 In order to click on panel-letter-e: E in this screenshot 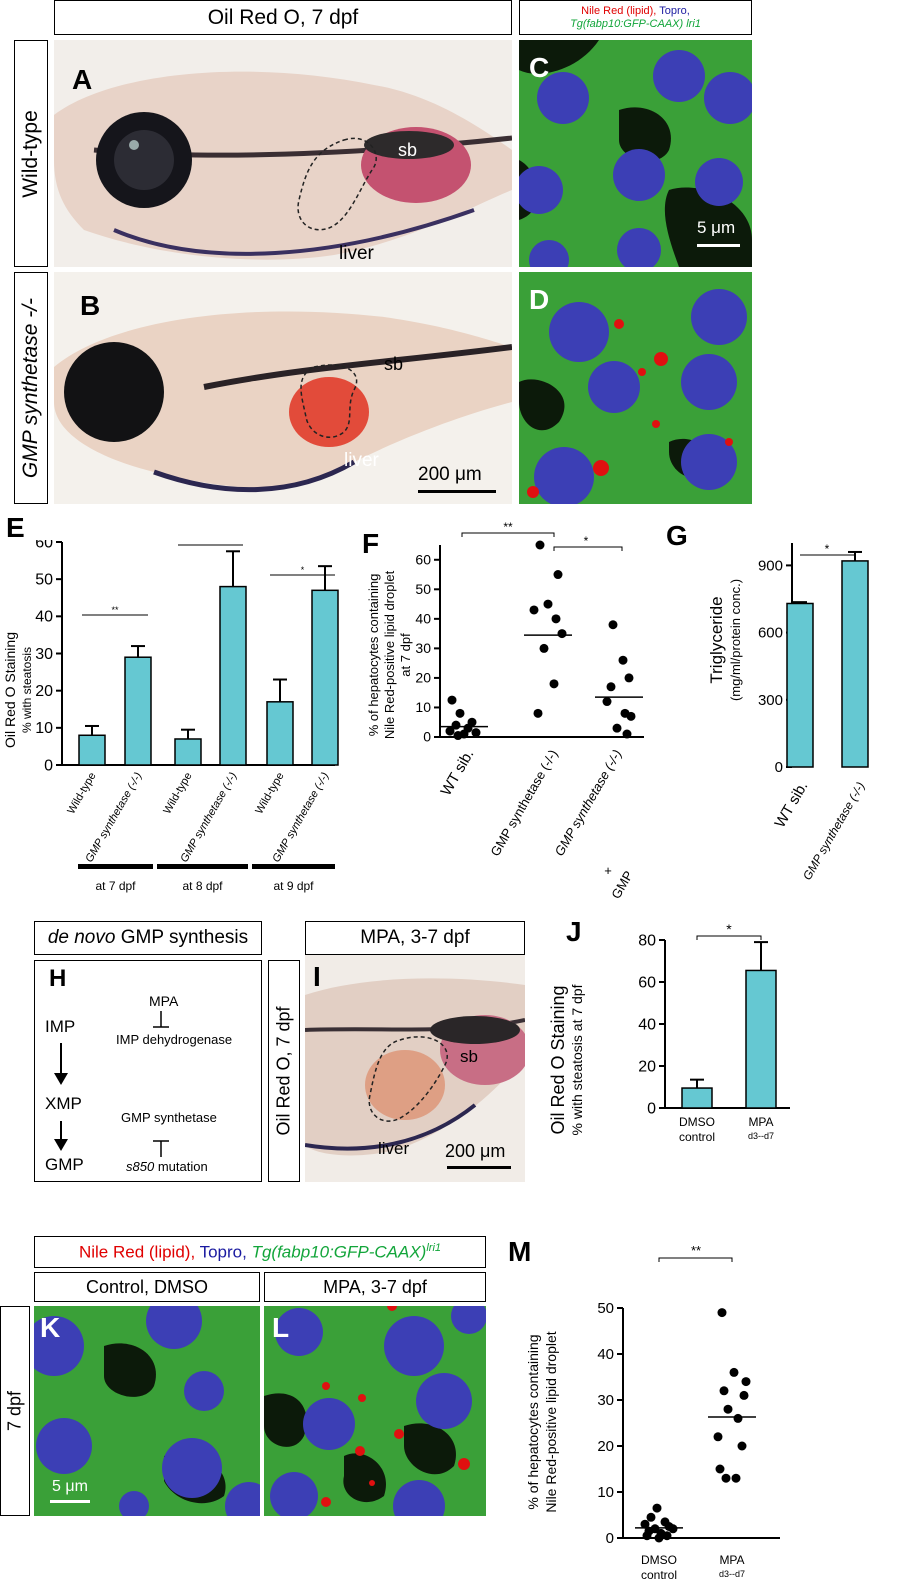, I will do `click(15, 527)`.